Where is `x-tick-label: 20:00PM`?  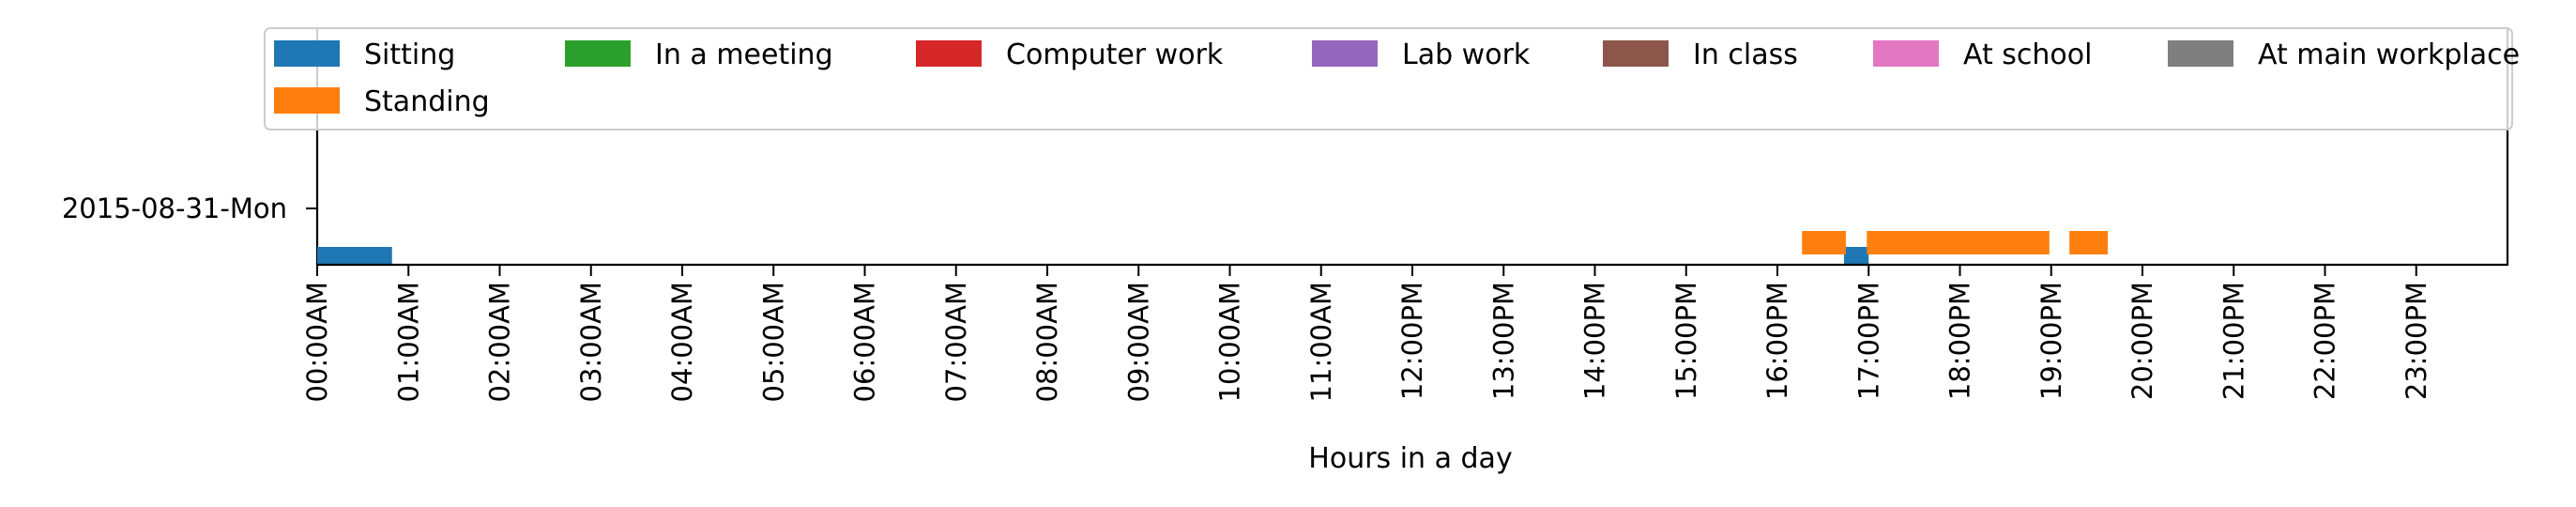 x-tick-label: 20:00PM is located at coordinates (2142, 341).